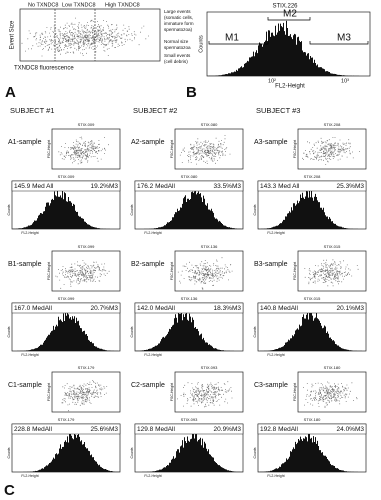 Image resolution: width=381 pixels, height=500 pixels. I want to click on m3-value: 25.3%M3, so click(351, 186).